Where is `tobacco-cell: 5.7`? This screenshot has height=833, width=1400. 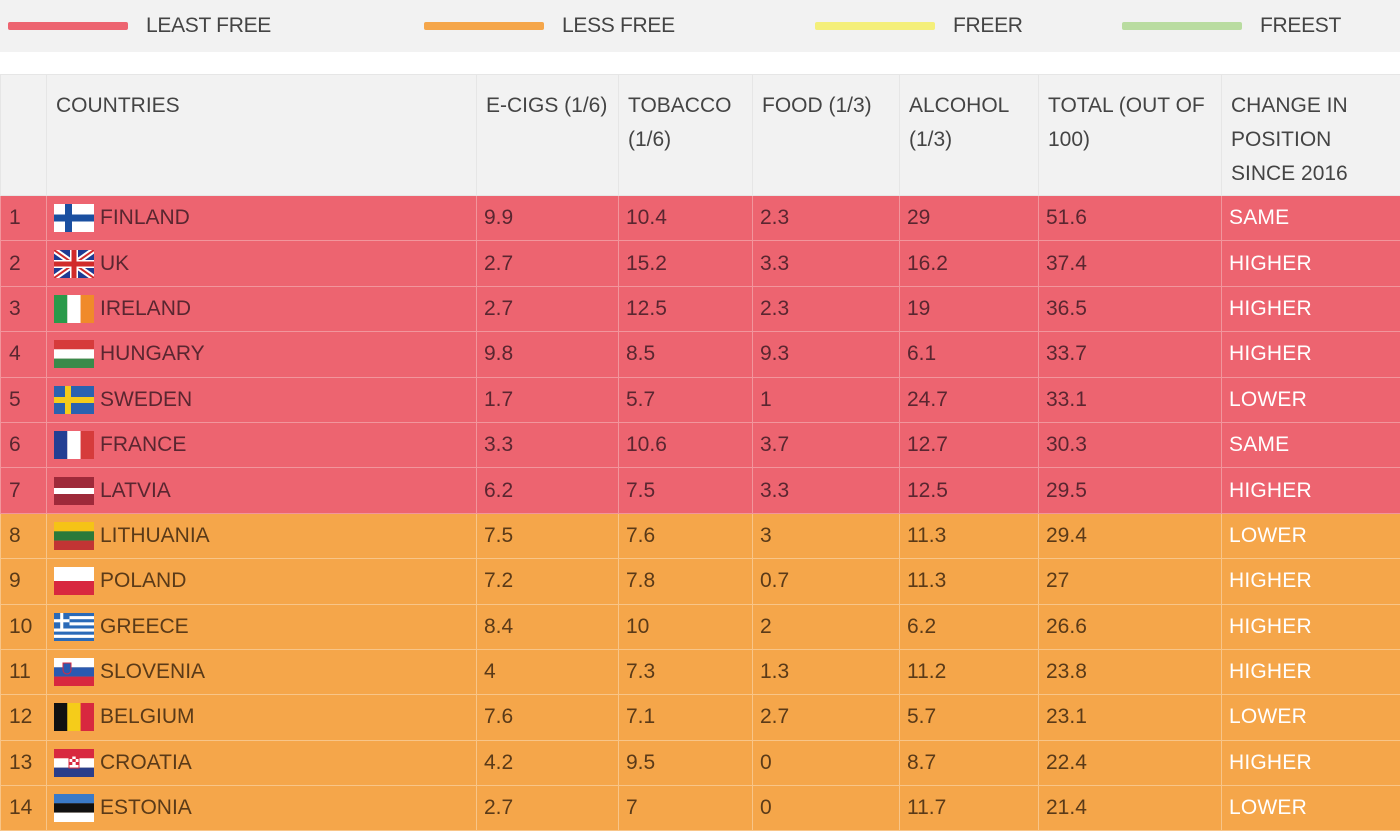 tobacco-cell: 5.7 is located at coordinates (685, 399).